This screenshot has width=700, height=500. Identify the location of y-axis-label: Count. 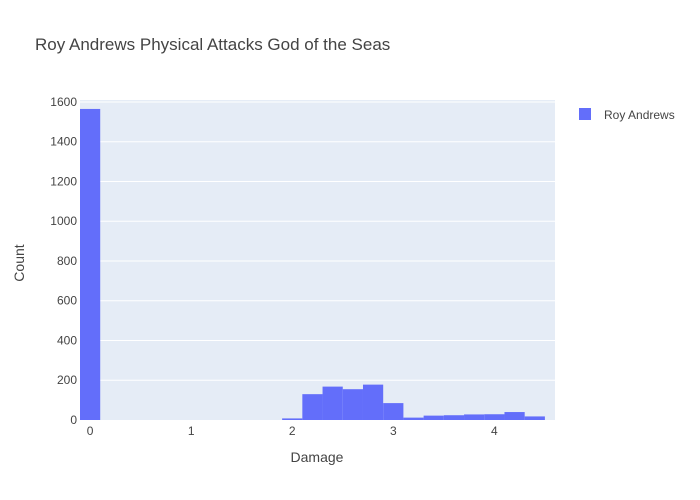
(19, 262).